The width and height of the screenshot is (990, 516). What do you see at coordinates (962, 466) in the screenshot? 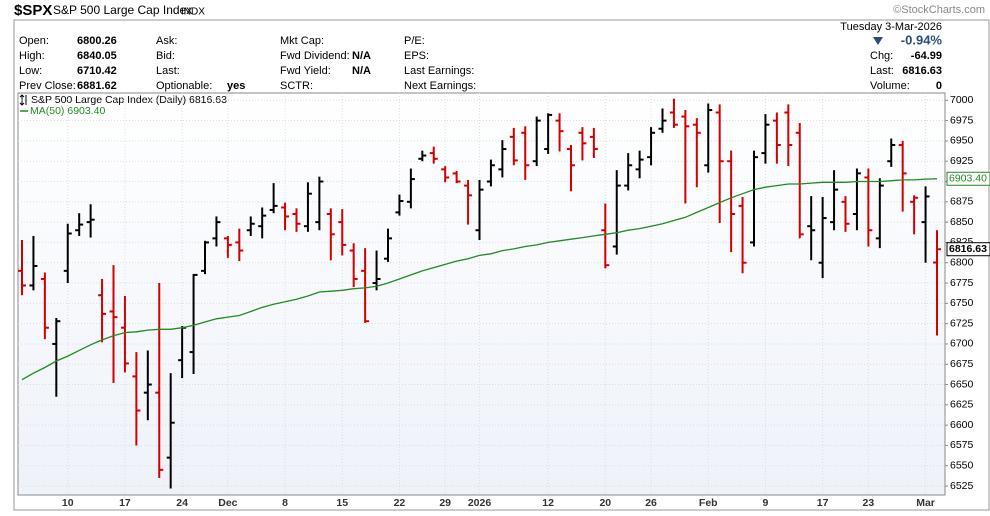
I see `y-tick-label: 6550` at bounding box center [962, 466].